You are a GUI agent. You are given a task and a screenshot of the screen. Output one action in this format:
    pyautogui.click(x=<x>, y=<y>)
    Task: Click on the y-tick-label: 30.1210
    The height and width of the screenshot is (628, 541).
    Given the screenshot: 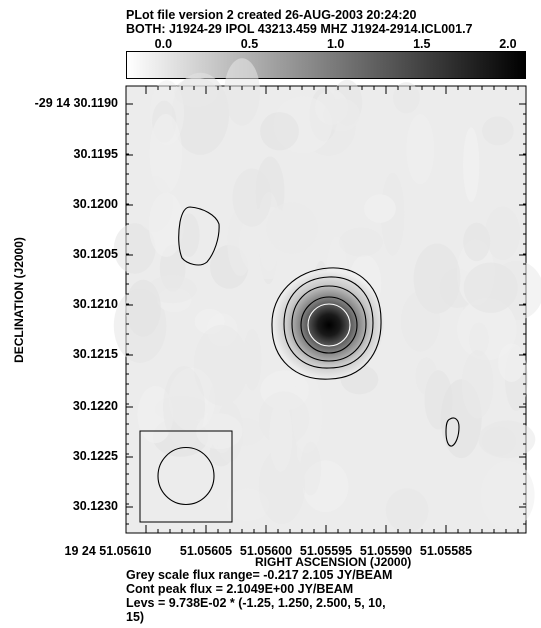 What is the action you would take?
    pyautogui.click(x=95, y=304)
    